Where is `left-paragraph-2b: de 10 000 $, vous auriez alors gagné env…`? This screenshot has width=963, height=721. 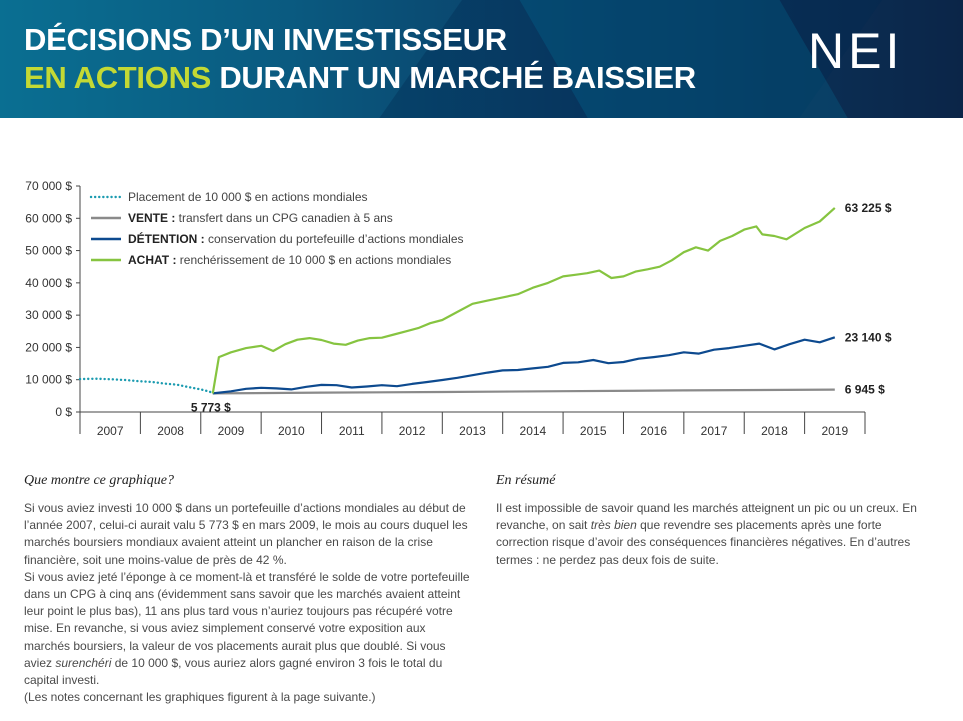 left-paragraph-2b: de 10 000 $, vous auriez alors gagné env… is located at coordinates (233, 671).